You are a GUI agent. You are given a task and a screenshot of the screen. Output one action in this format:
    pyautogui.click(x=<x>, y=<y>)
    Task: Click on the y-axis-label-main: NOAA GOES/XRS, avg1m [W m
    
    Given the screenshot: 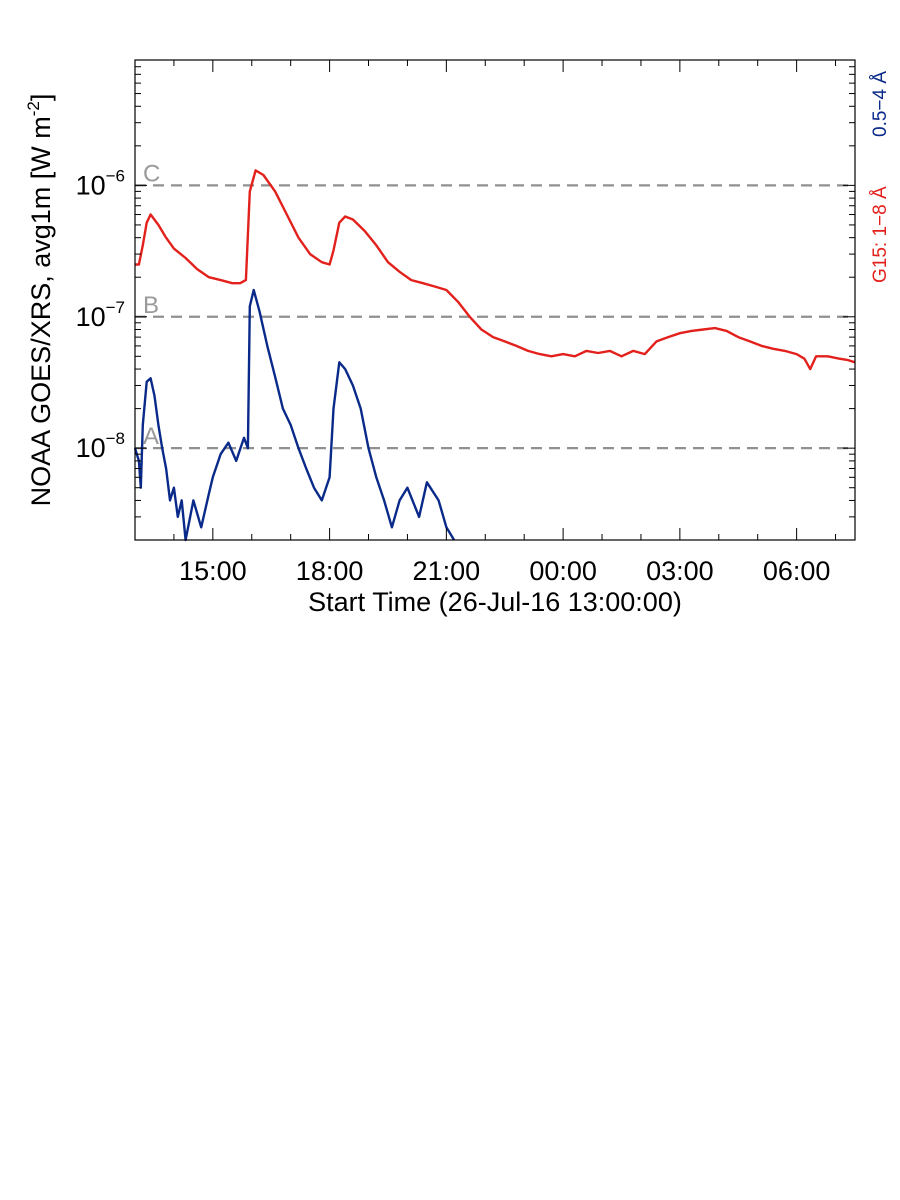 What is the action you would take?
    pyautogui.click(x=41, y=311)
    